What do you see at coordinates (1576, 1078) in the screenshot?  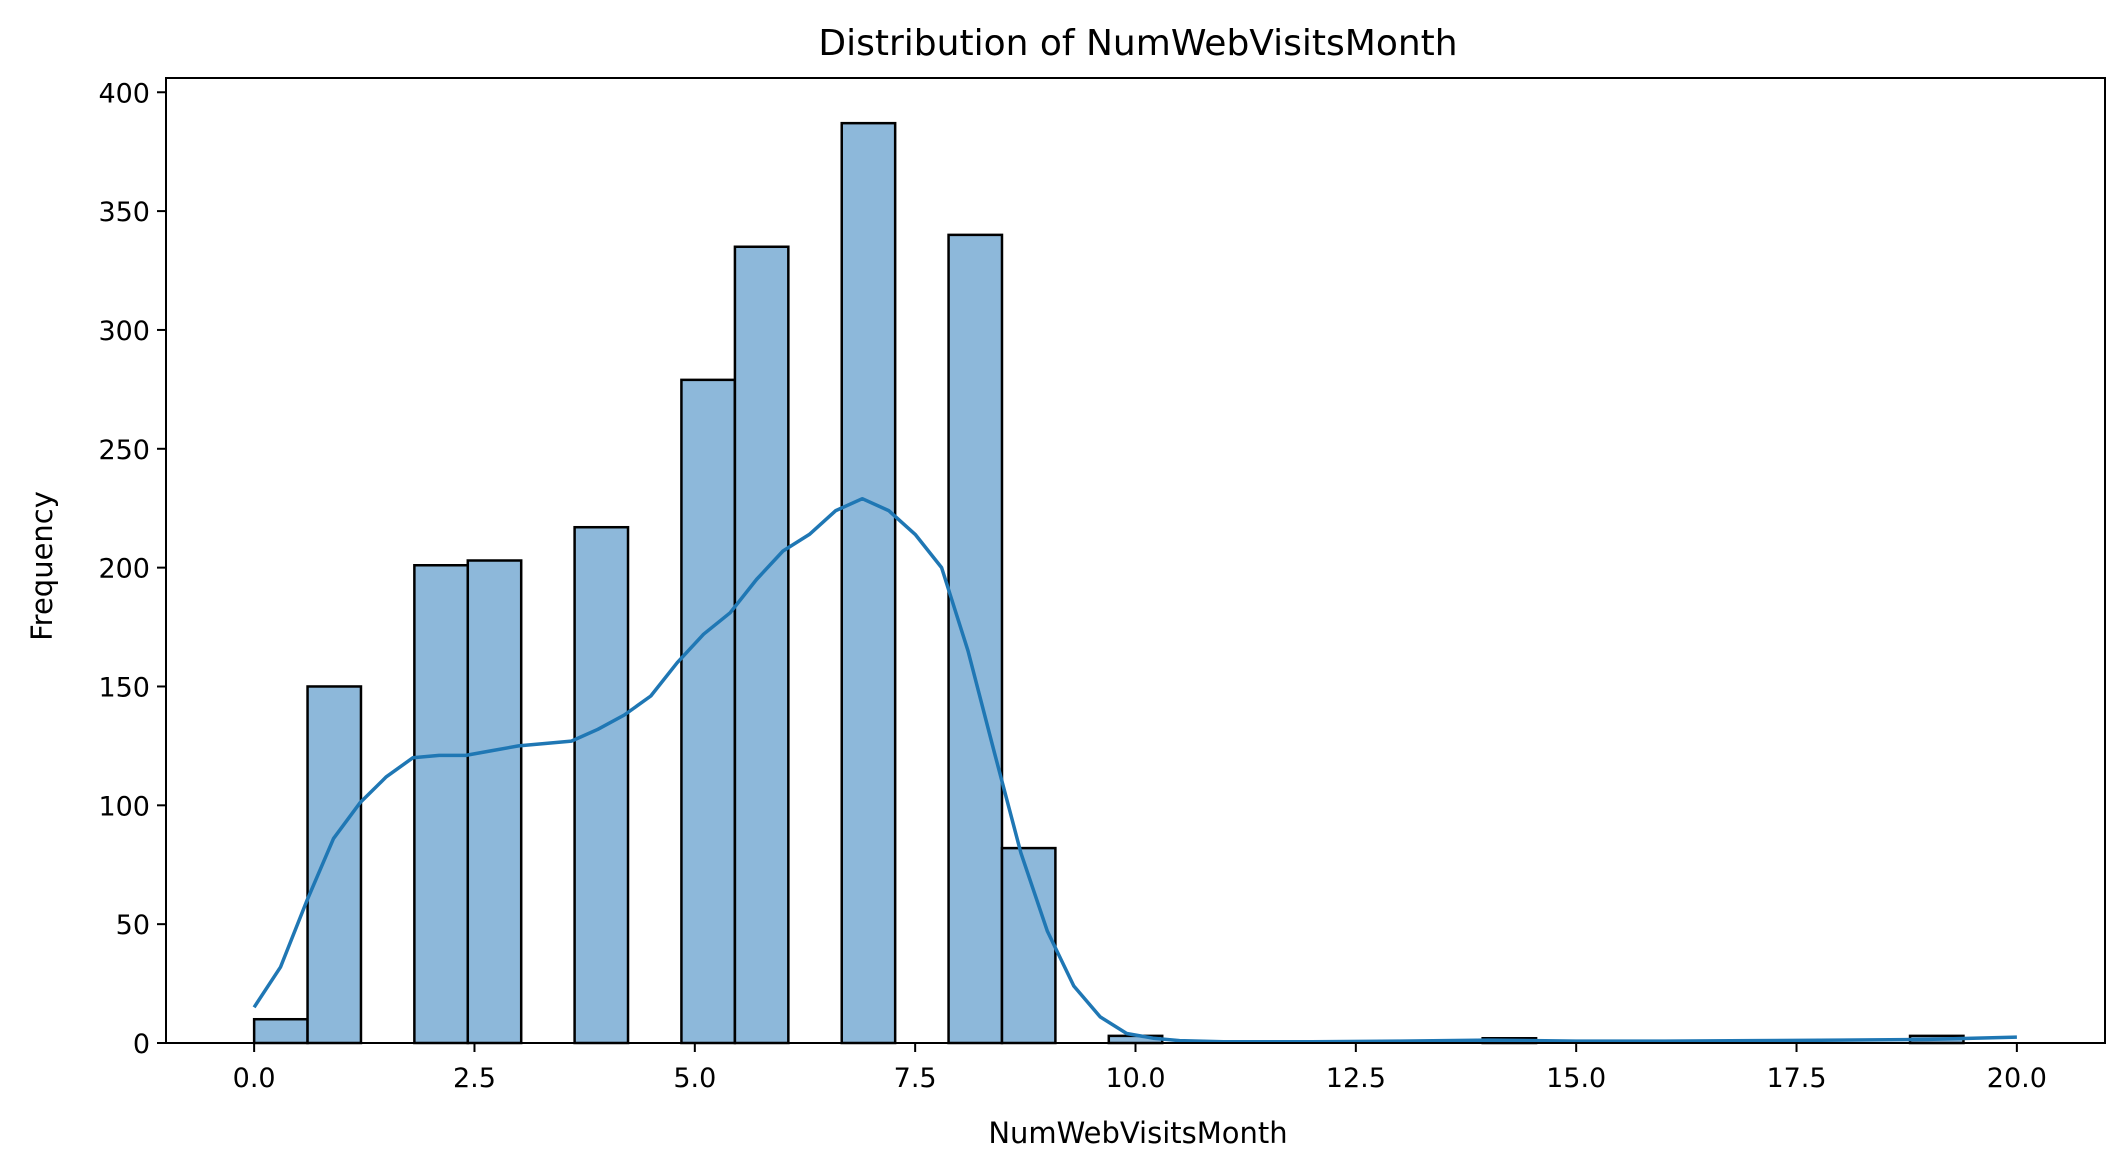 I see `x-tick-label: 15.0` at bounding box center [1576, 1078].